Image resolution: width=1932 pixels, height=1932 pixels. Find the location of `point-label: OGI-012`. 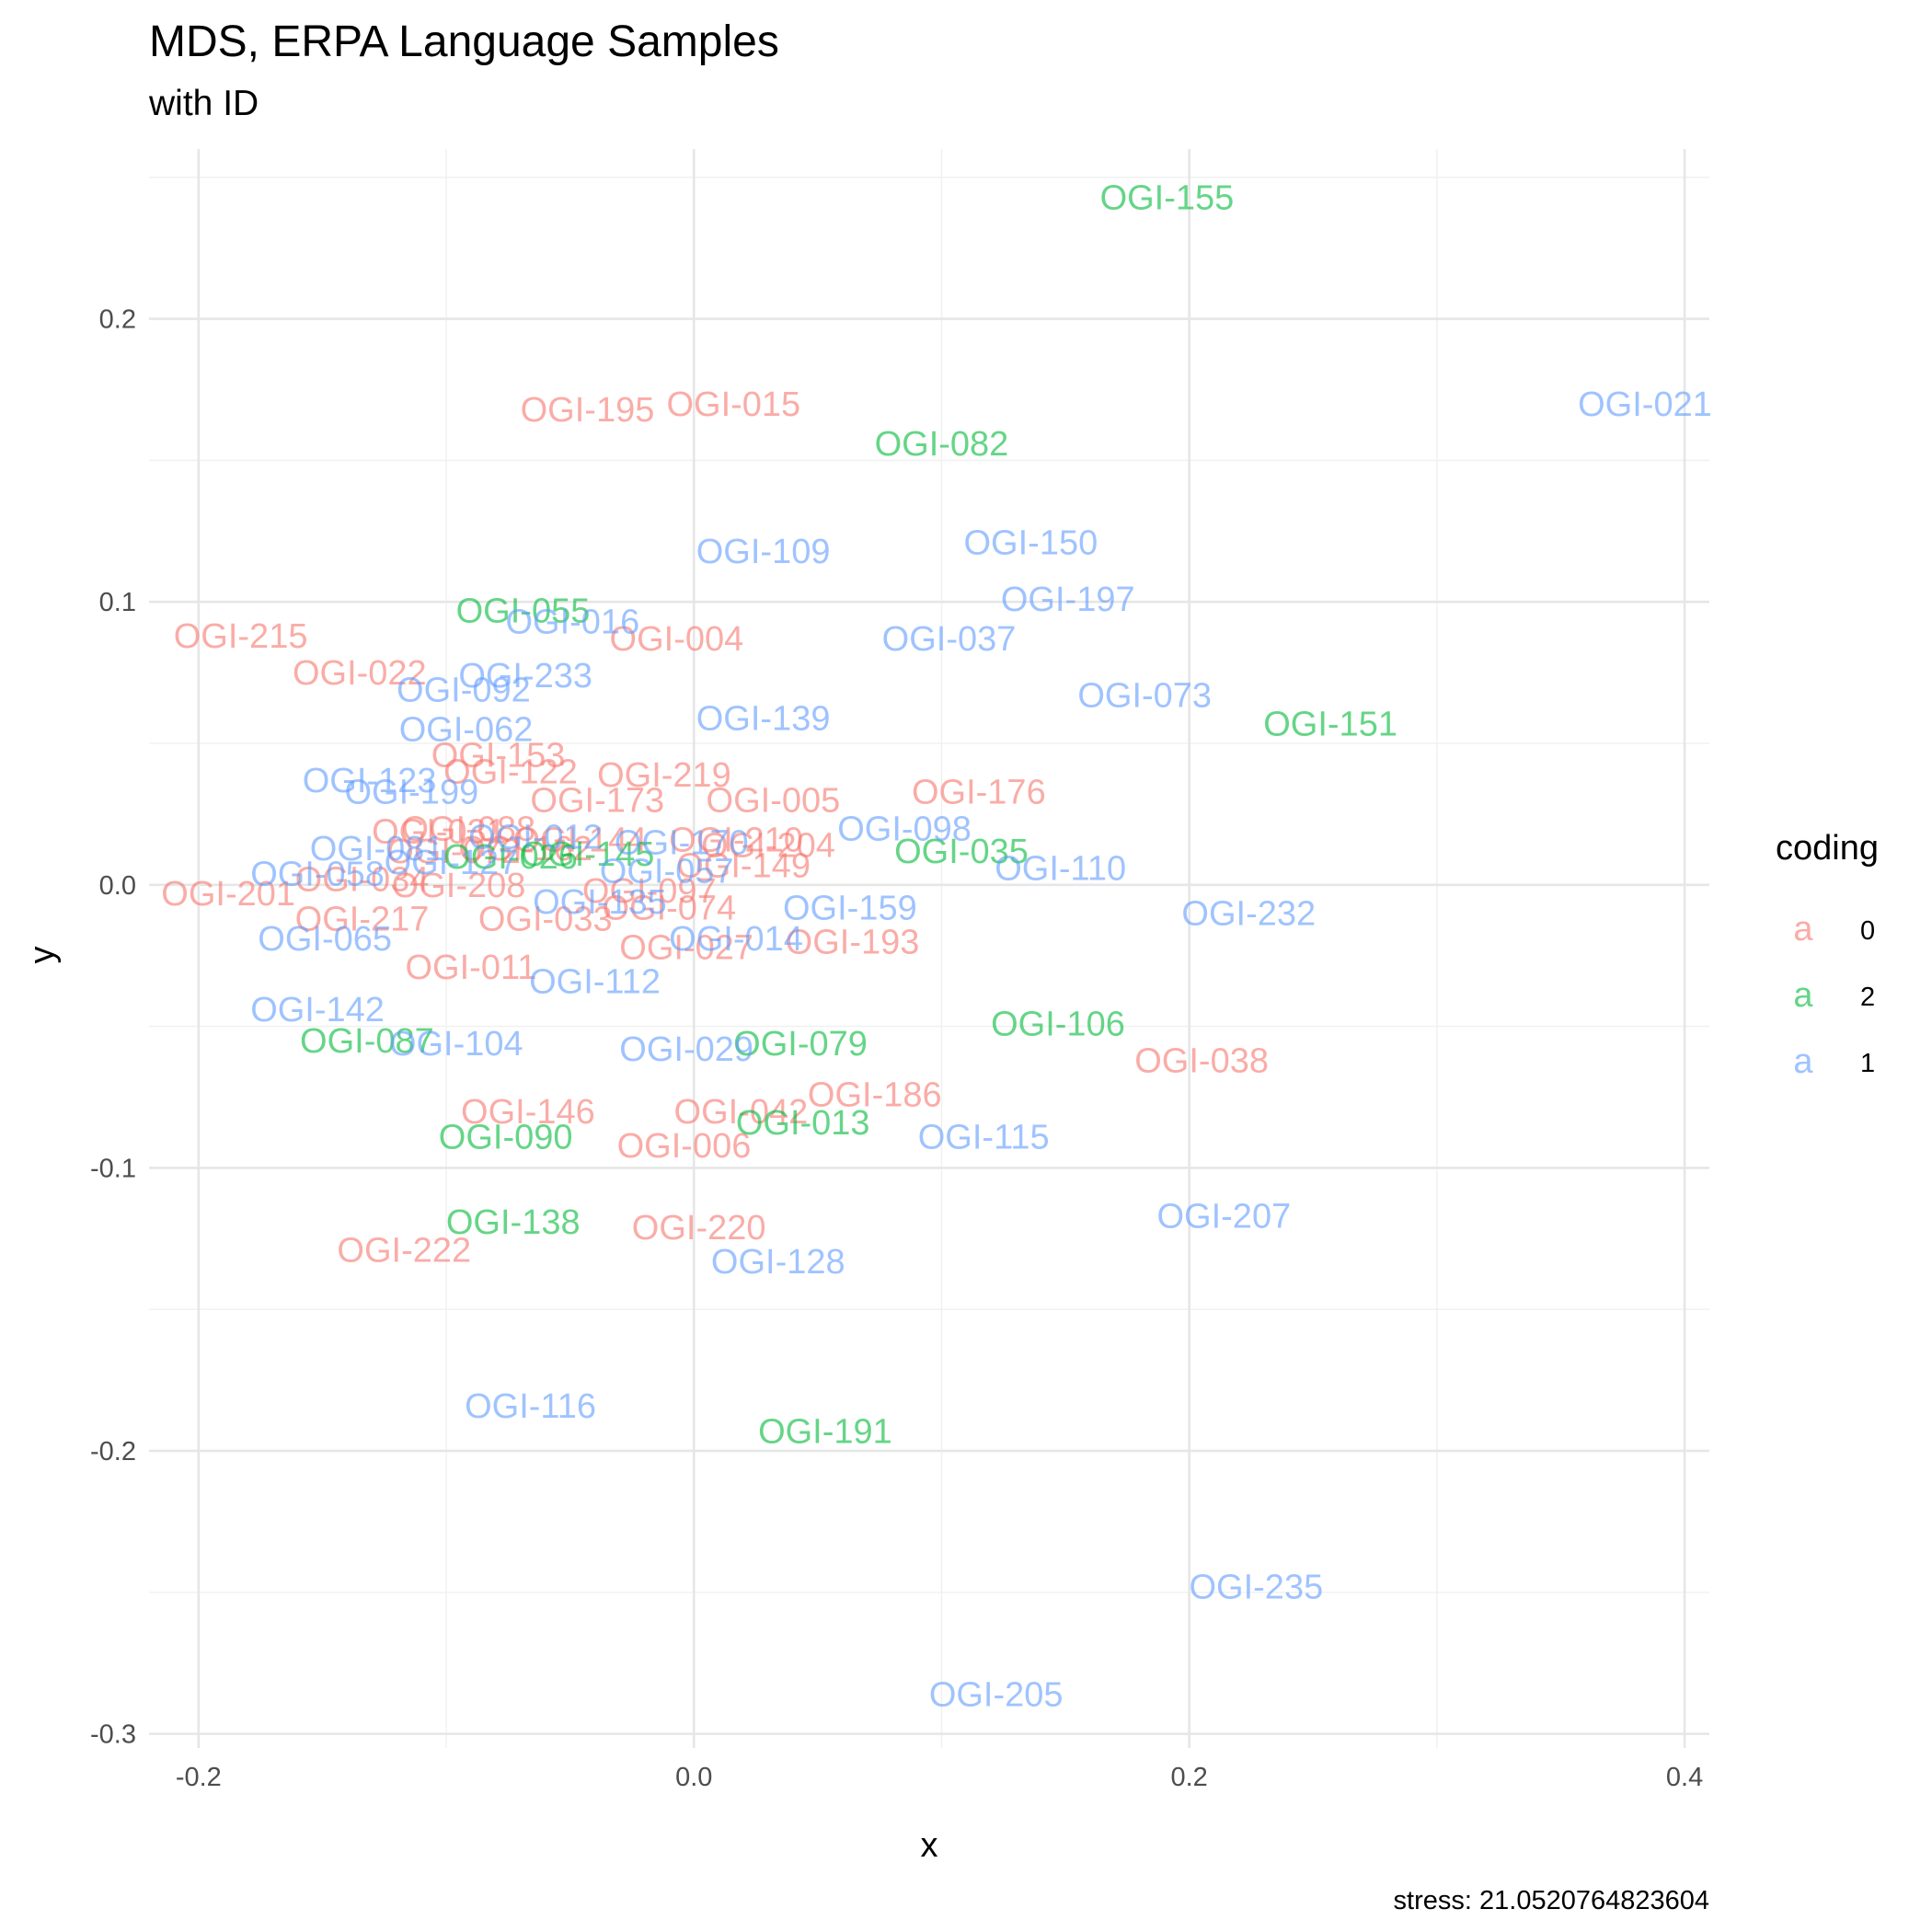

point-label: OGI-012 is located at coordinates (535, 837).